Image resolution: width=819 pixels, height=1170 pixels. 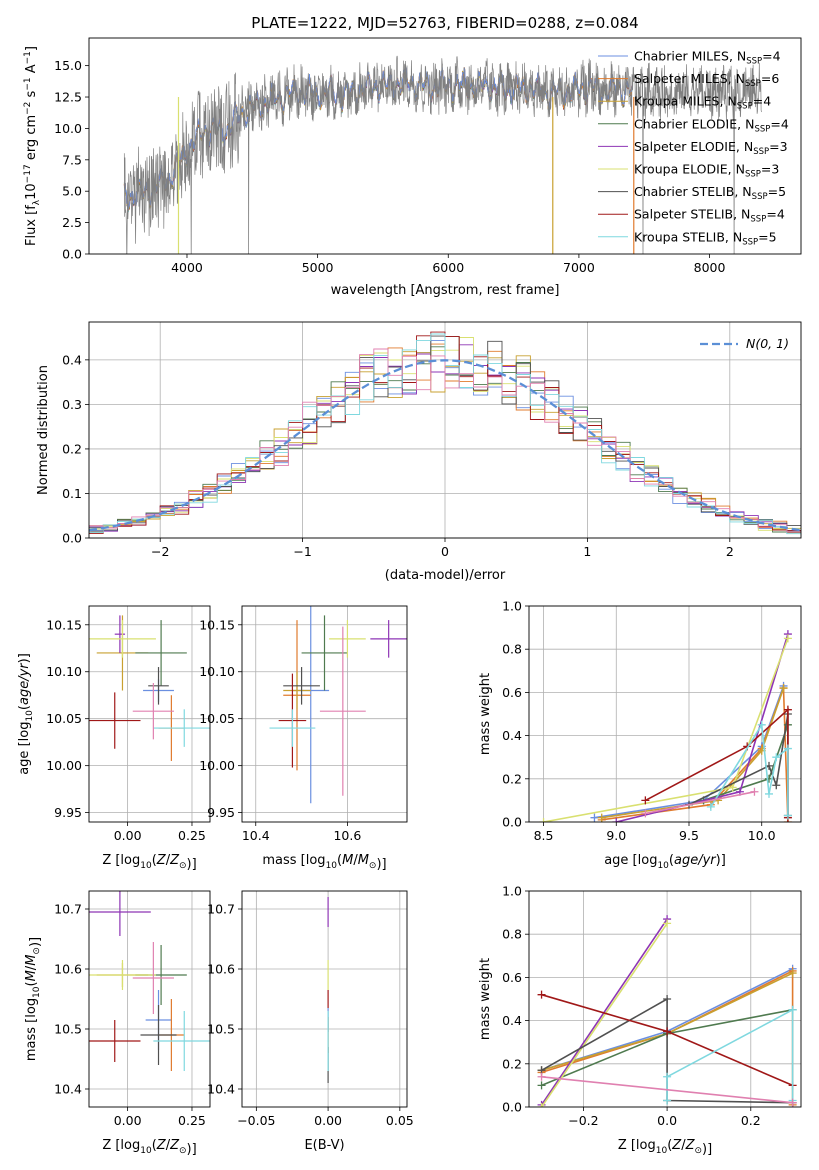 I want to click on label-part: mass [log, so click(x=31, y=1029).